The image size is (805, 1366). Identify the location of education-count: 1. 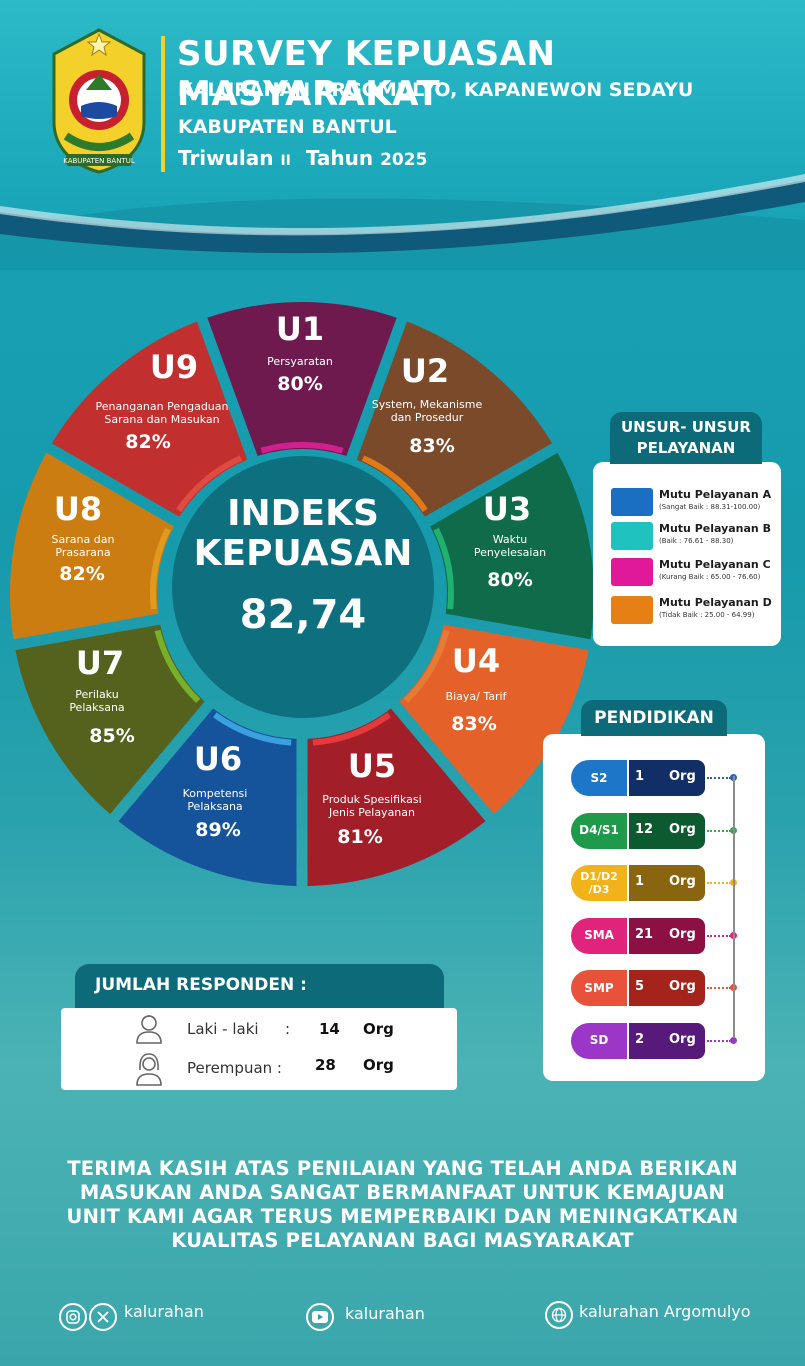
(640, 881).